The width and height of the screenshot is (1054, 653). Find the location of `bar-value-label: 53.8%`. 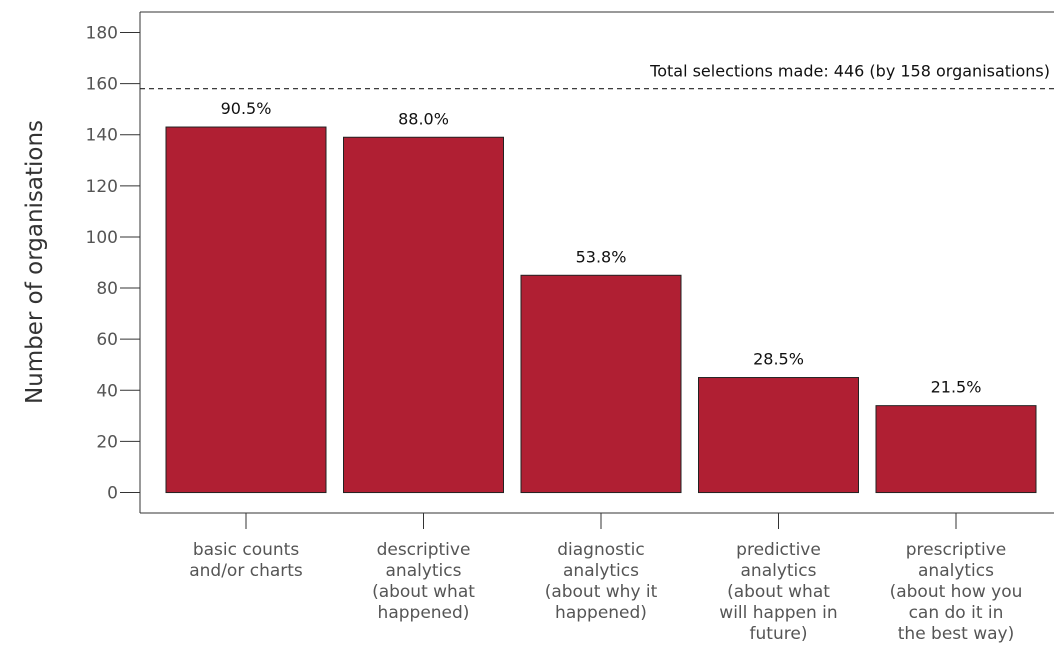

bar-value-label: 53.8% is located at coordinates (601, 256).